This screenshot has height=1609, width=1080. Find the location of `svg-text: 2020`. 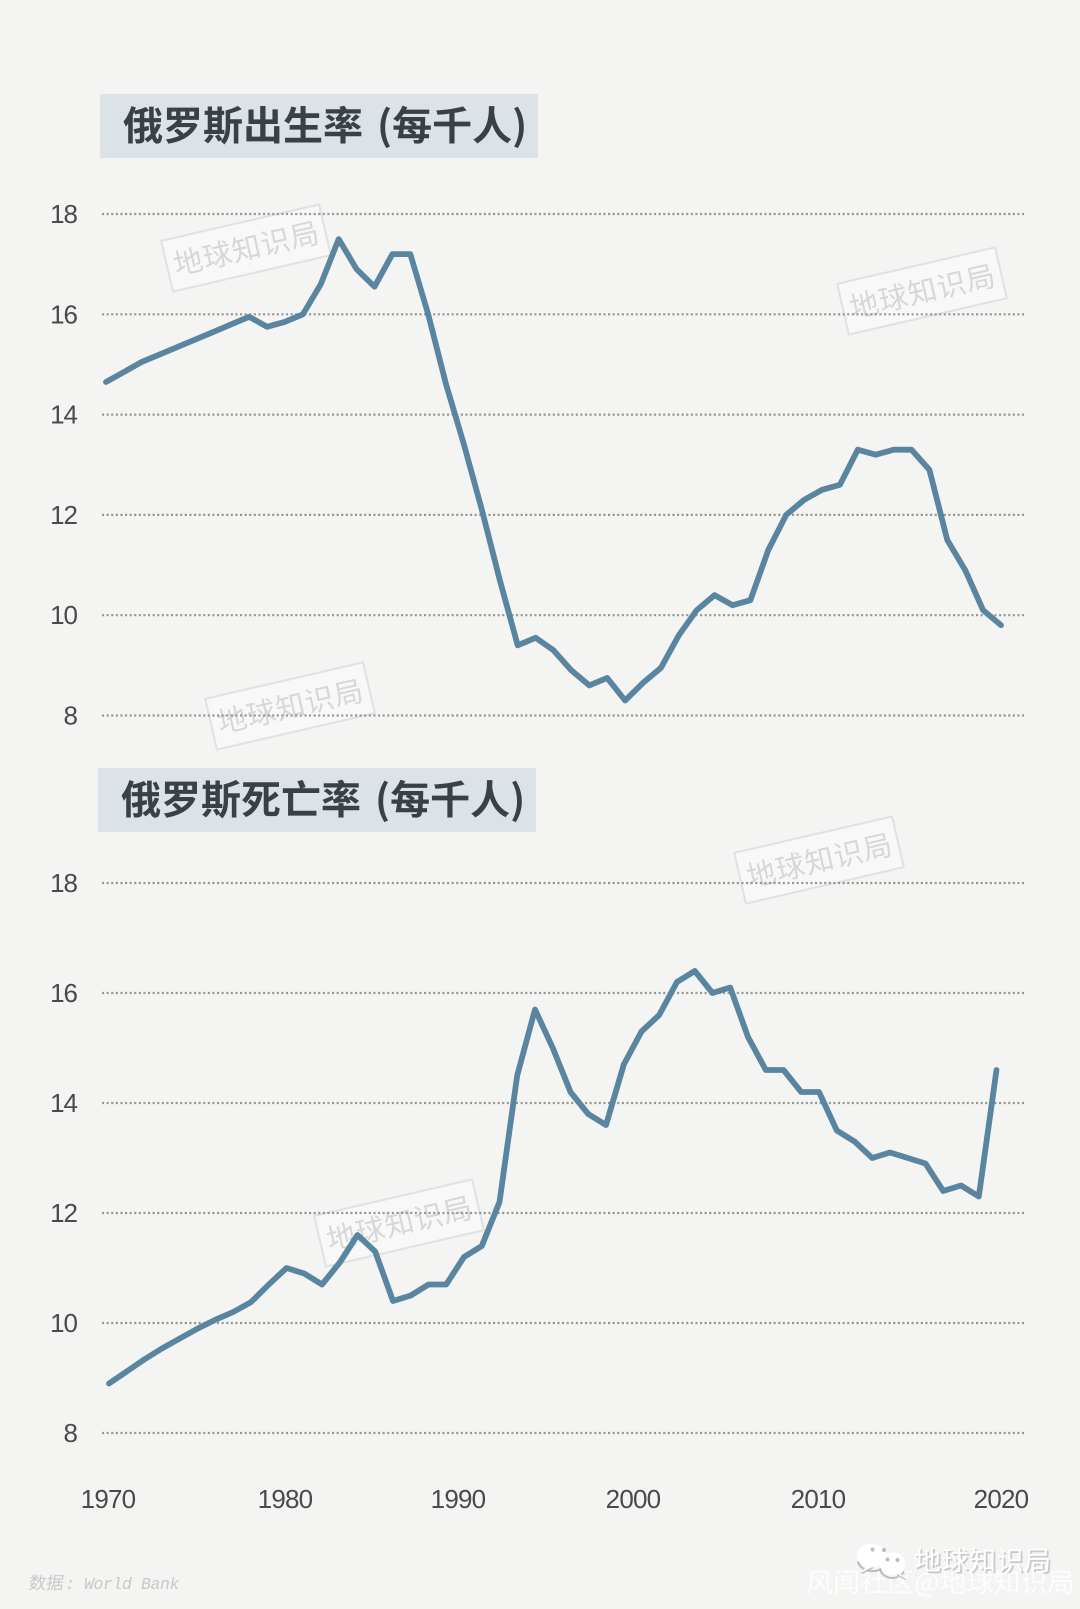

svg-text: 2020 is located at coordinates (1001, 1499).